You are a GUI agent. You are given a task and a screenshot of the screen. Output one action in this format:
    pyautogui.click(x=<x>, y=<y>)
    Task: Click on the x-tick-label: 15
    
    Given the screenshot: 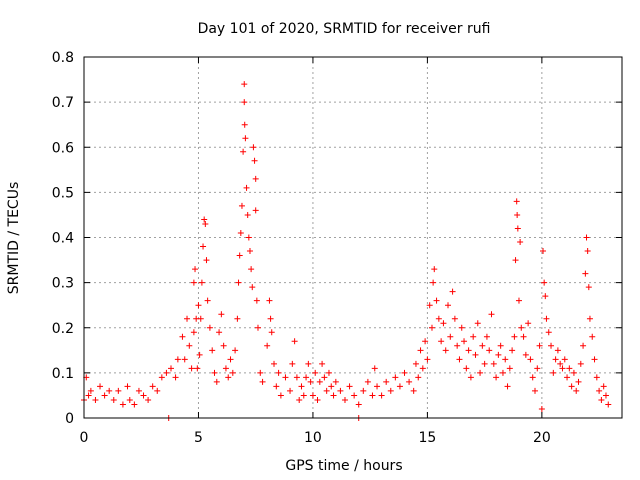 What is the action you would take?
    pyautogui.click(x=427, y=438)
    